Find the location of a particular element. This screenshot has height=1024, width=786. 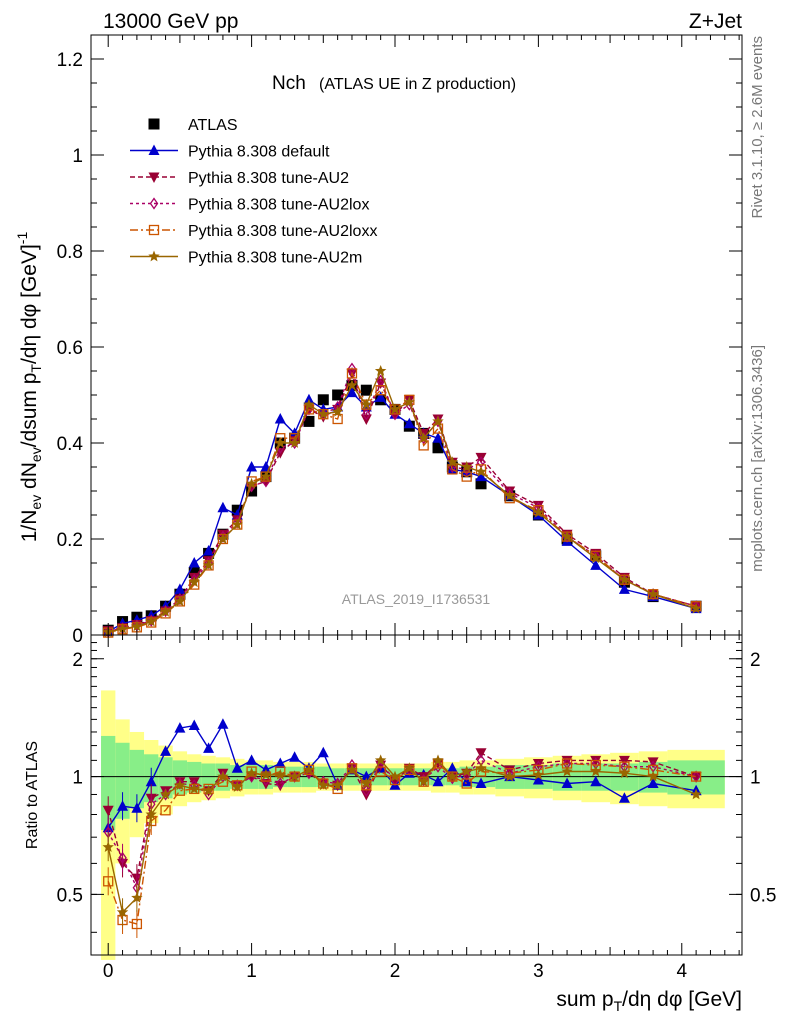

y-tick-label: 0.8 is located at coordinates (70, 252).